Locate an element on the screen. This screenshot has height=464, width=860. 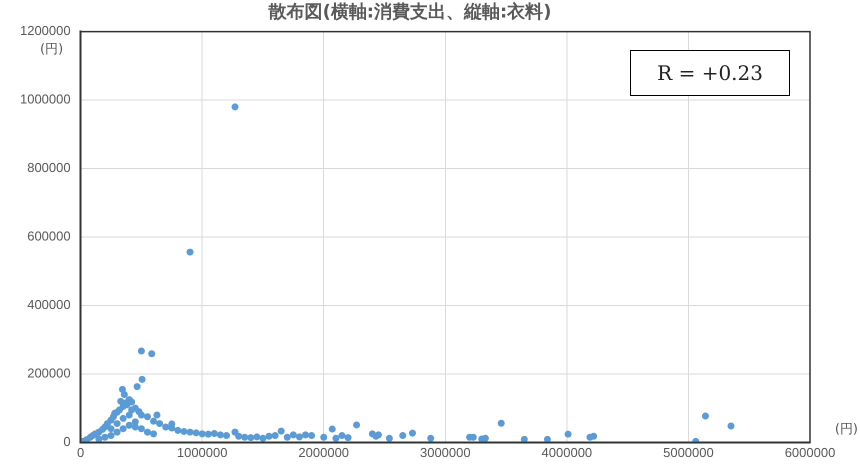
annotation: R = +0.23 is located at coordinates (710, 73).